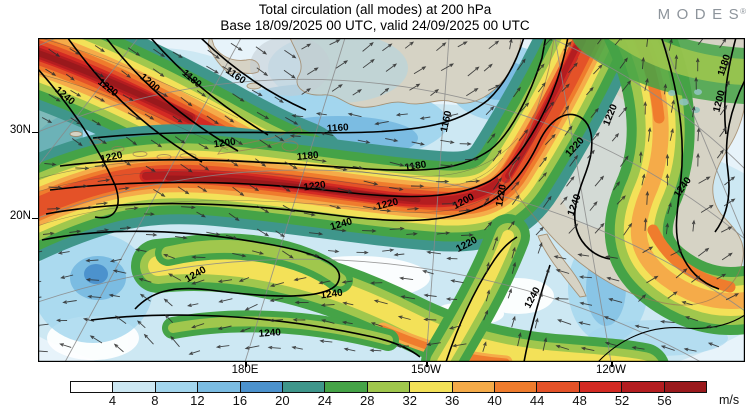  Describe the element at coordinates (729, 400) in the screenshot. I see `colorbar-unit: m/s` at that location.